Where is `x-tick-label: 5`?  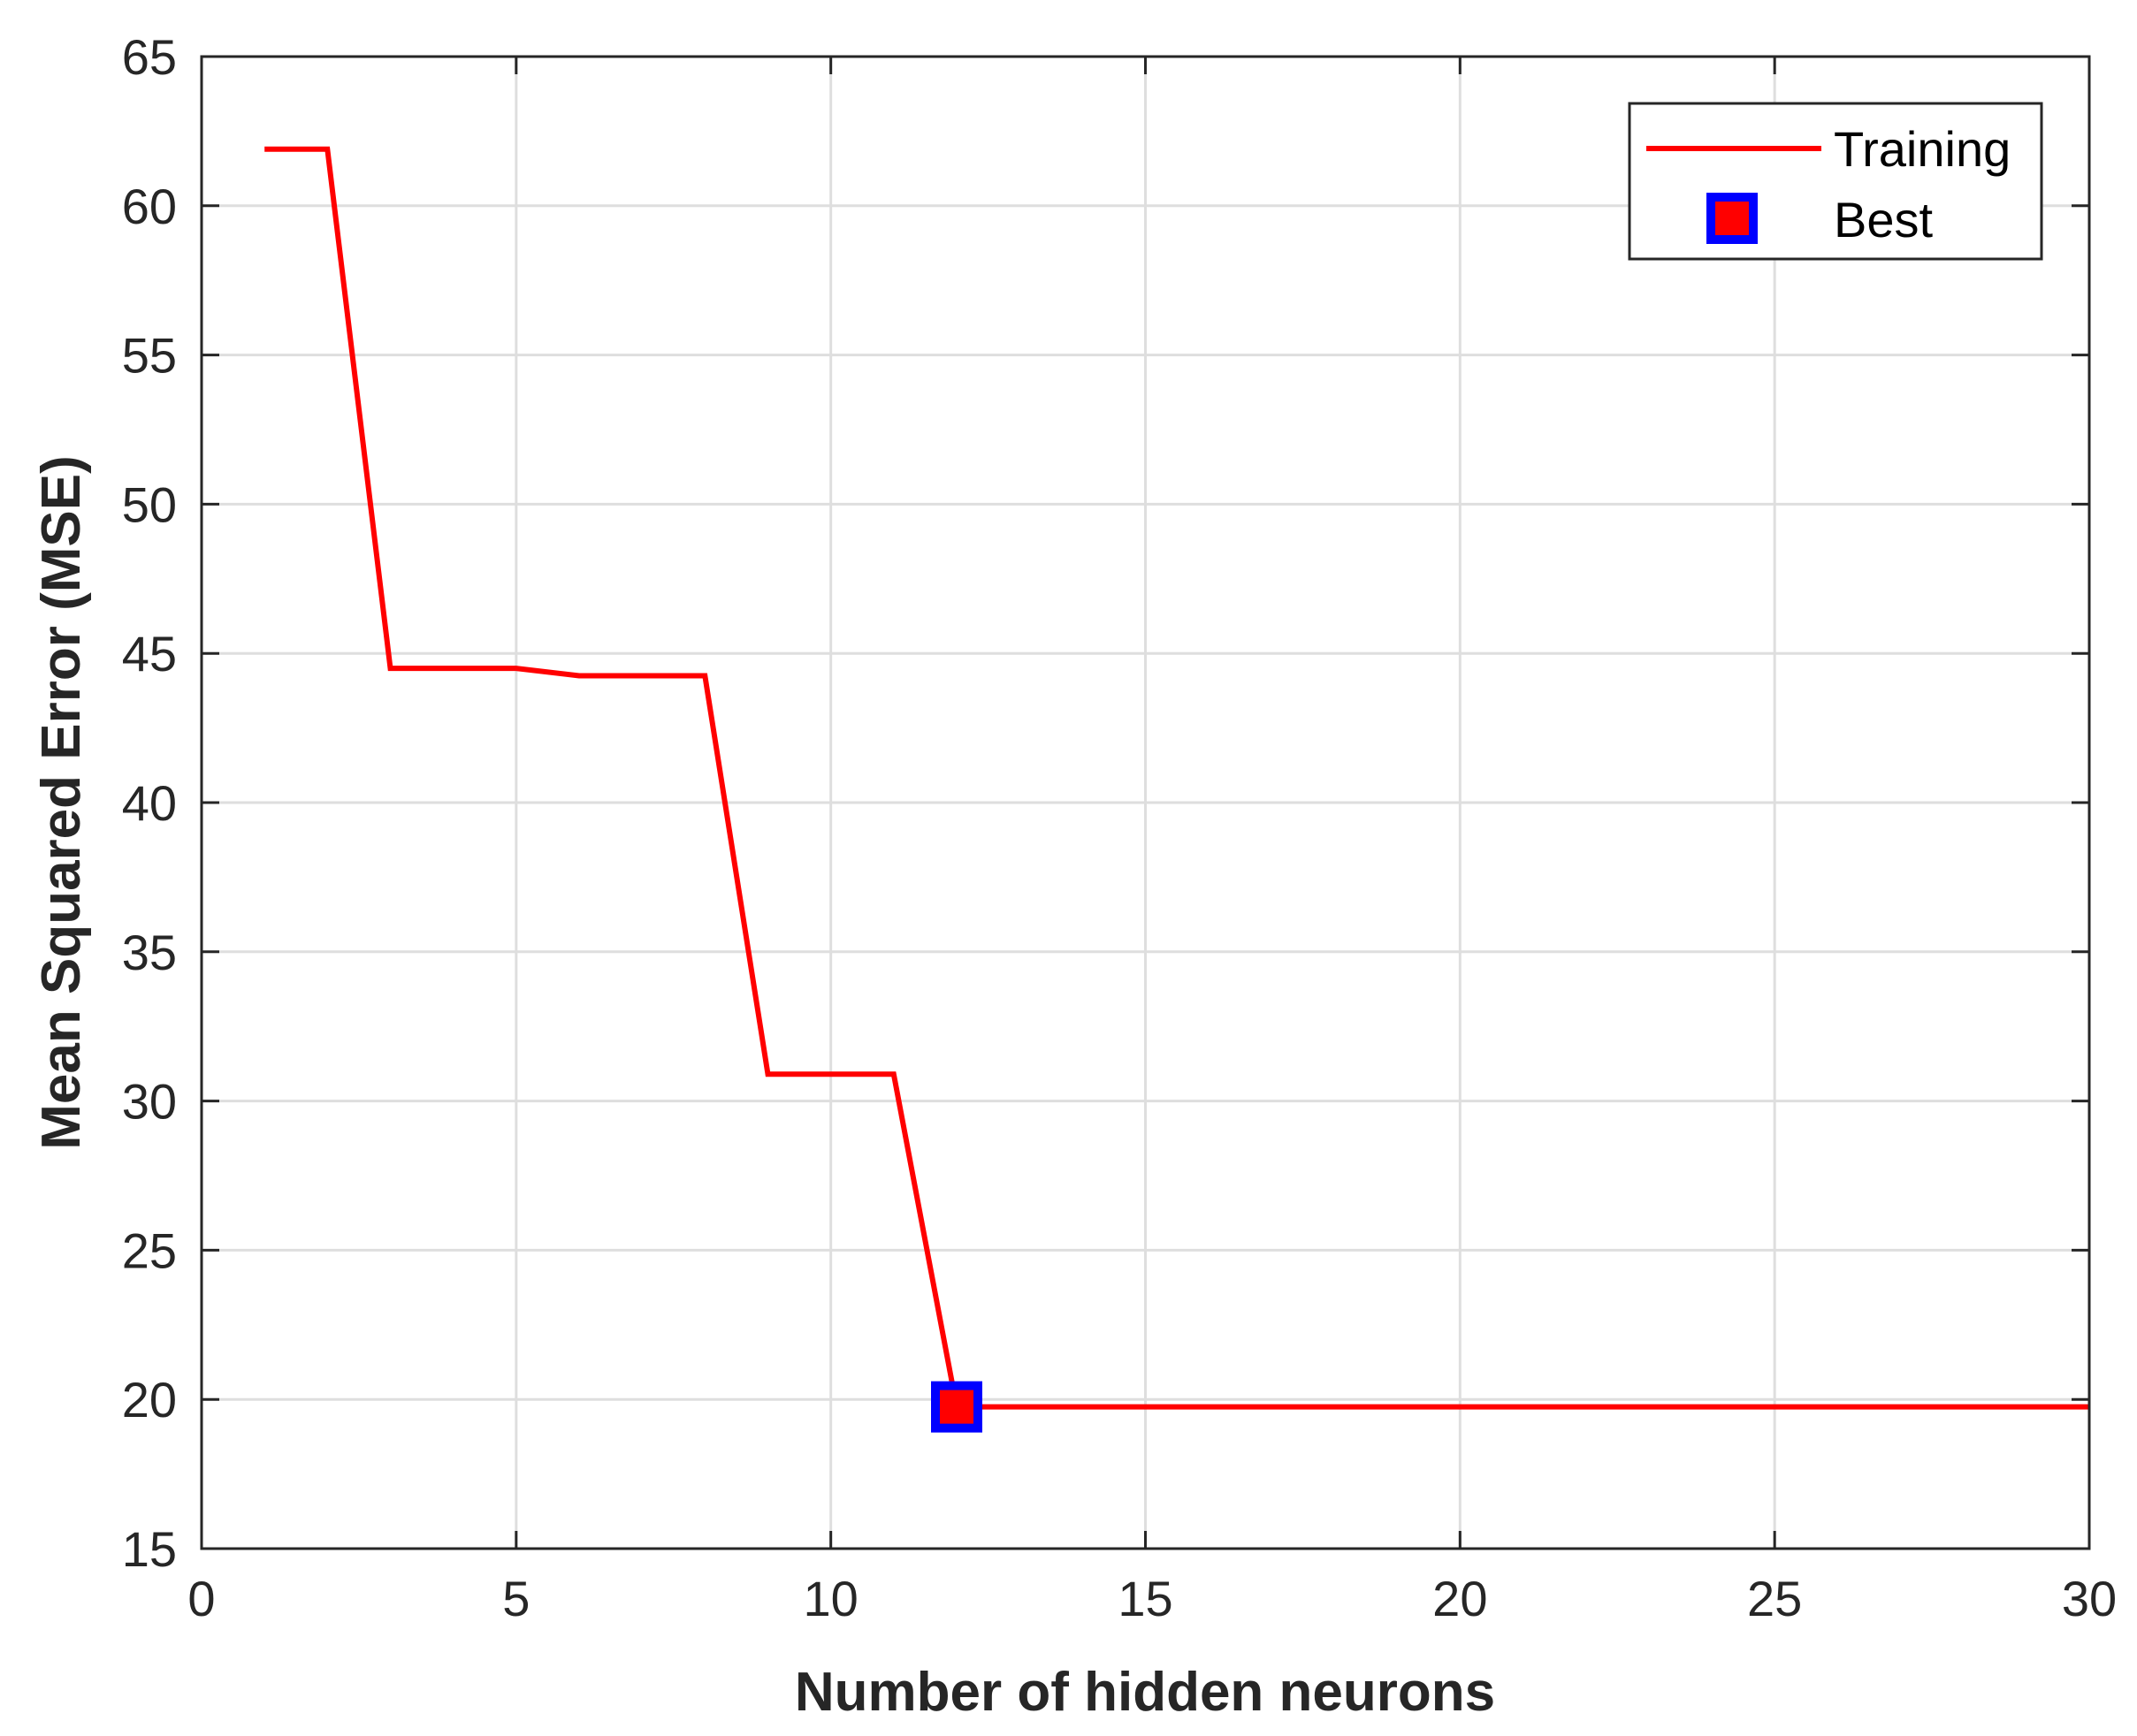
x-tick-label: 5 is located at coordinates (516, 1599).